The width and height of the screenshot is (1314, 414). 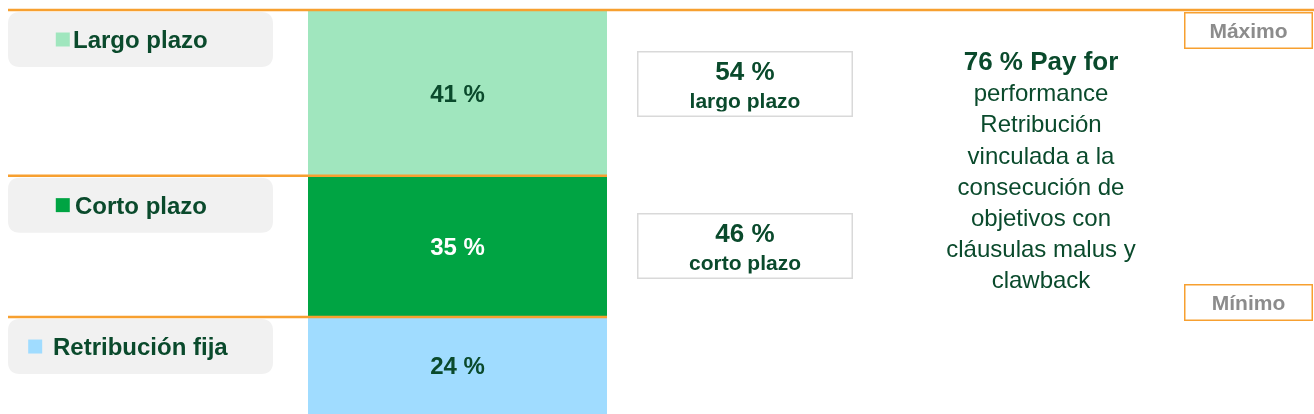 What do you see at coordinates (1248, 30) in the screenshot?
I see `text: Máximo` at bounding box center [1248, 30].